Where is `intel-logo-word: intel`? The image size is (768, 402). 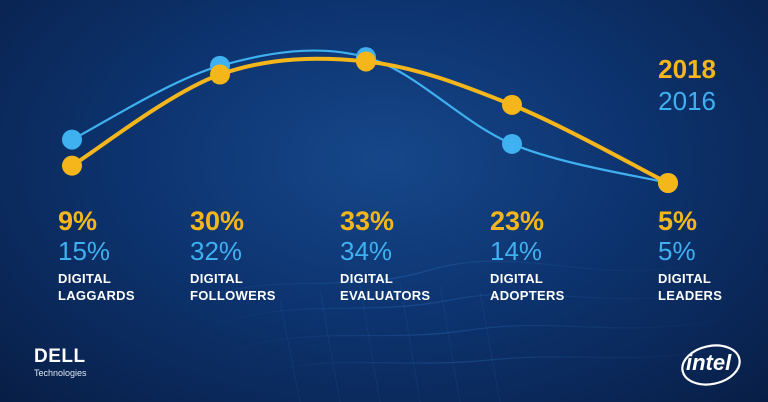 intel-logo-word: intel is located at coordinates (709, 362).